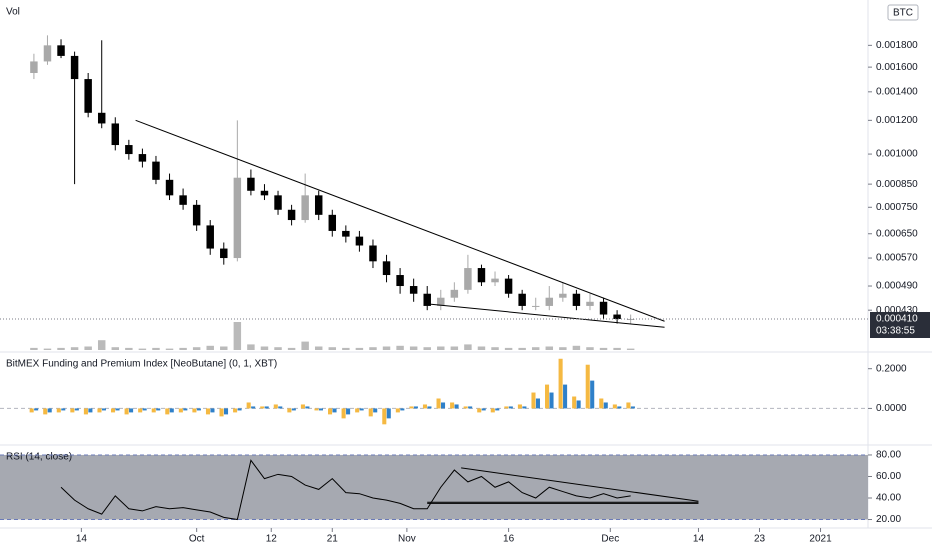  I want to click on volume-label: Vol, so click(13, 12).